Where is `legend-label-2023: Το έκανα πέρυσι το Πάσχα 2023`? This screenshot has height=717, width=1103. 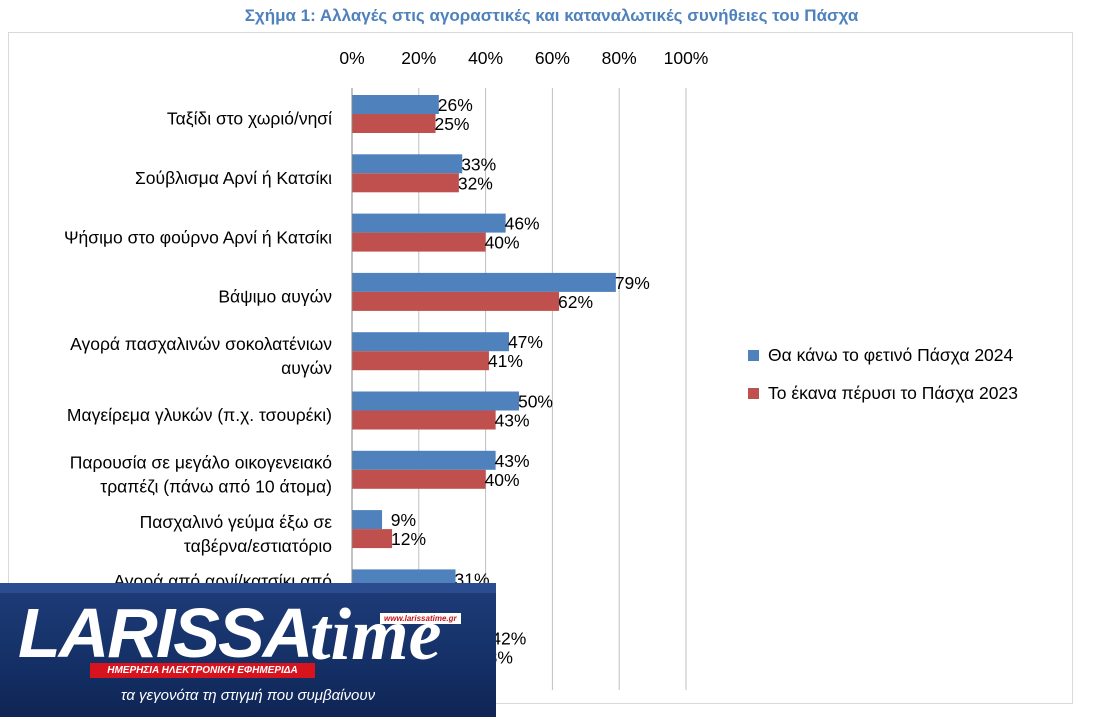
legend-label-2023: Το έκανα πέρυσι το Πάσχα 2023 is located at coordinates (893, 392).